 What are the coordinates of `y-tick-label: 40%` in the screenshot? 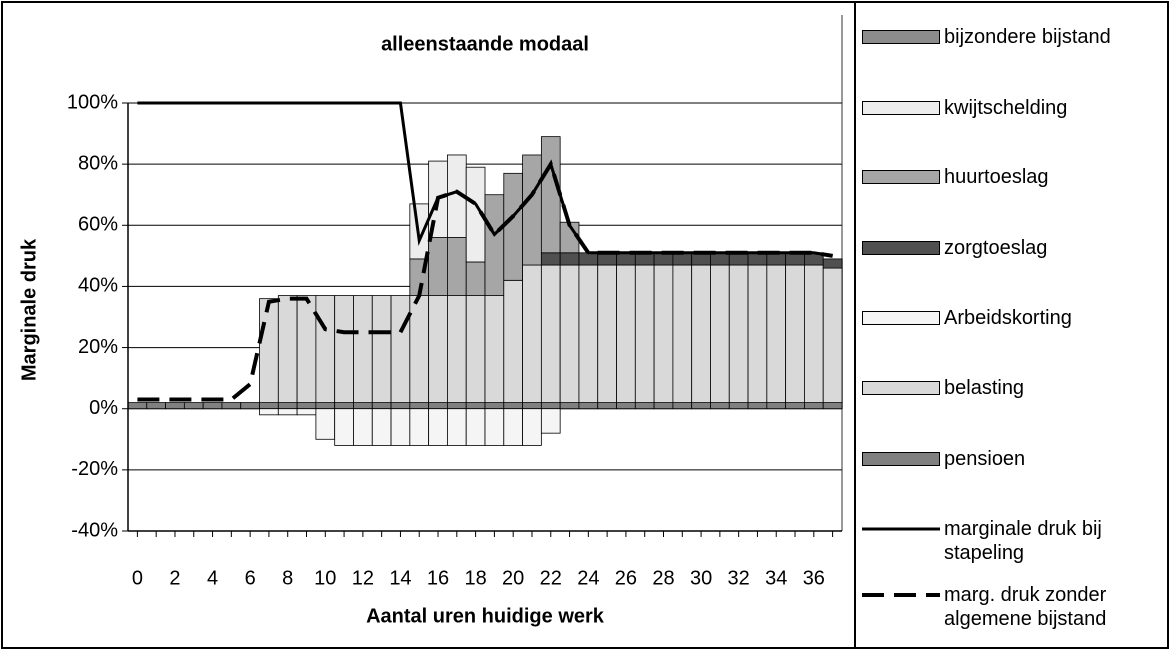 It's located at (98, 286).